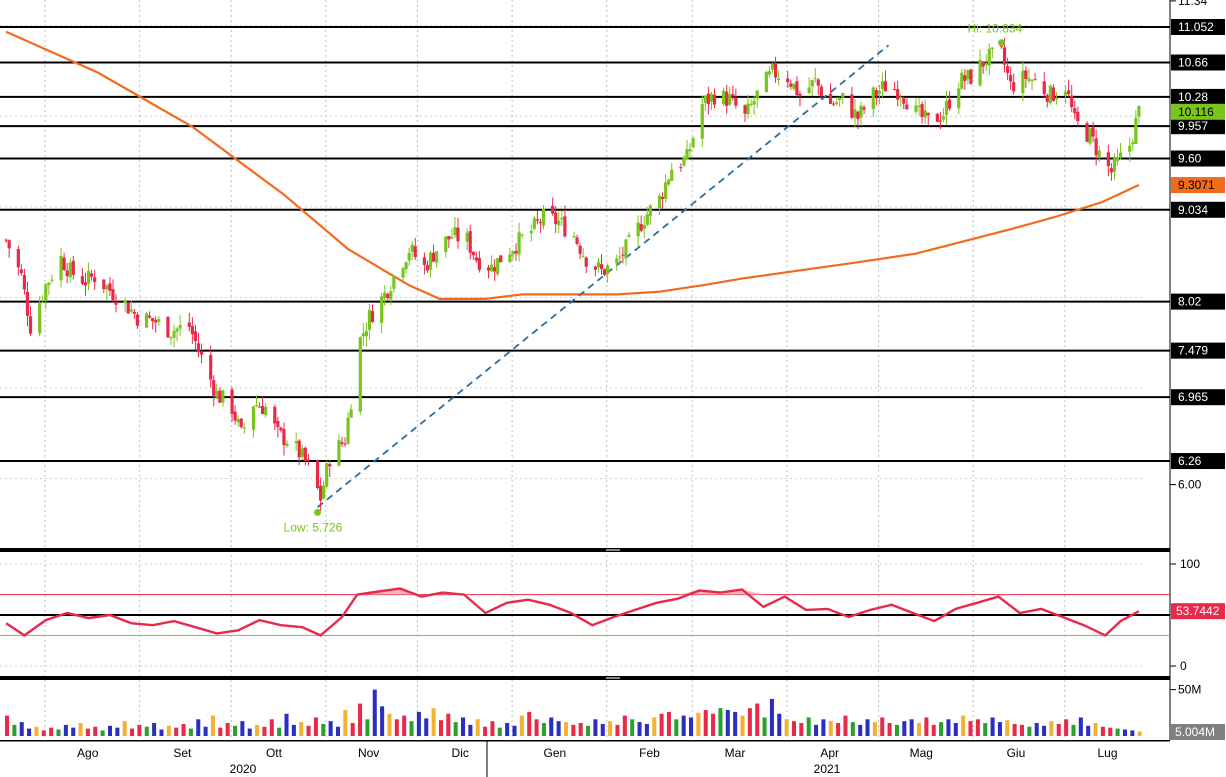 Image resolution: width=1226 pixels, height=777 pixels. What do you see at coordinates (1183, 666) in the screenshot?
I see `y-tick-label: 0` at bounding box center [1183, 666].